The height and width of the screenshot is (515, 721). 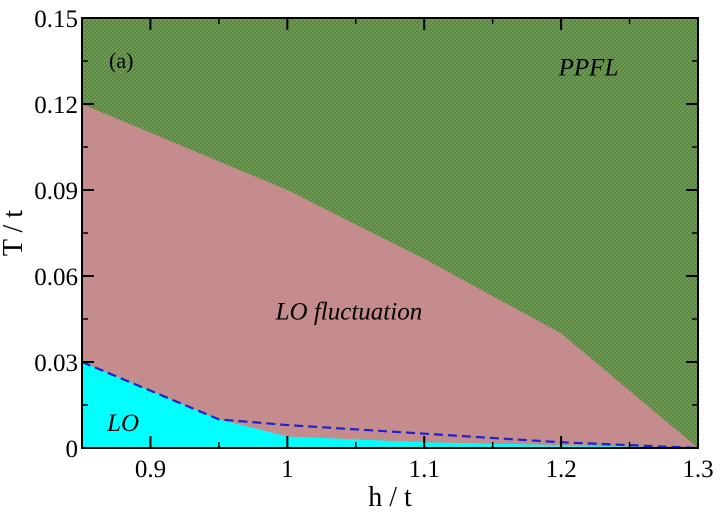 I want to click on lo-region, so click(x=390, y=405).